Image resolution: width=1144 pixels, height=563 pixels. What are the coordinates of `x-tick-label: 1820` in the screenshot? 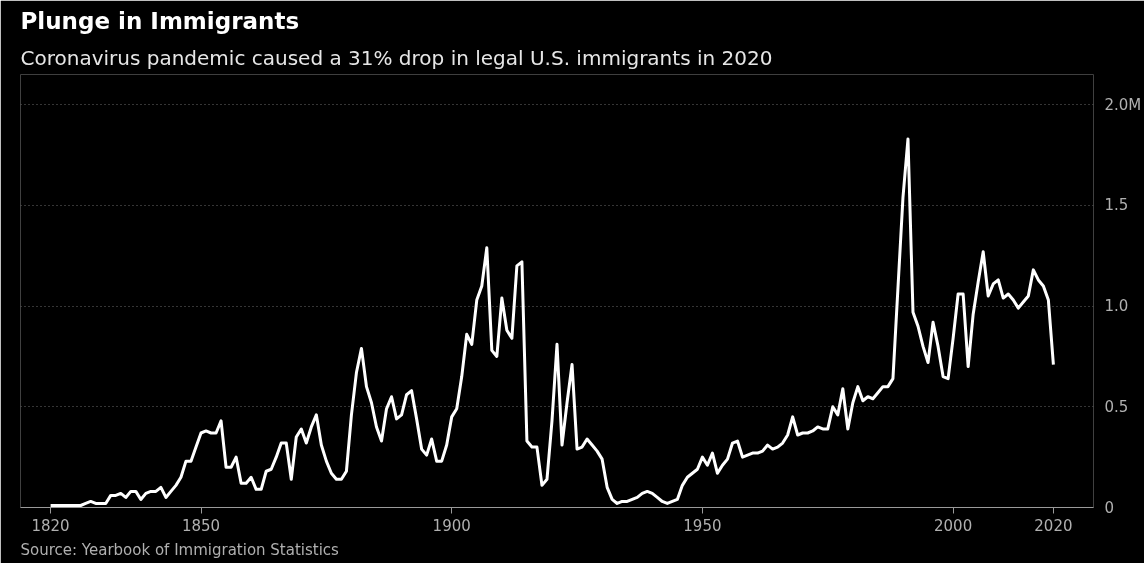 It's located at (50, 525).